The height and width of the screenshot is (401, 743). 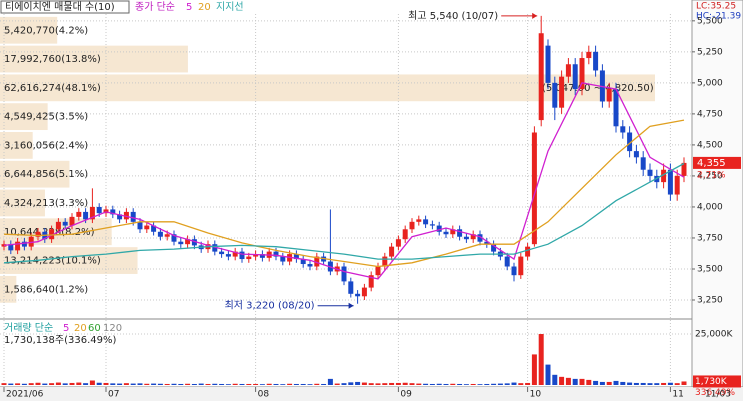 What do you see at coordinates (371, 394) in the screenshot?
I see `date-axis-panel` at bounding box center [371, 394].